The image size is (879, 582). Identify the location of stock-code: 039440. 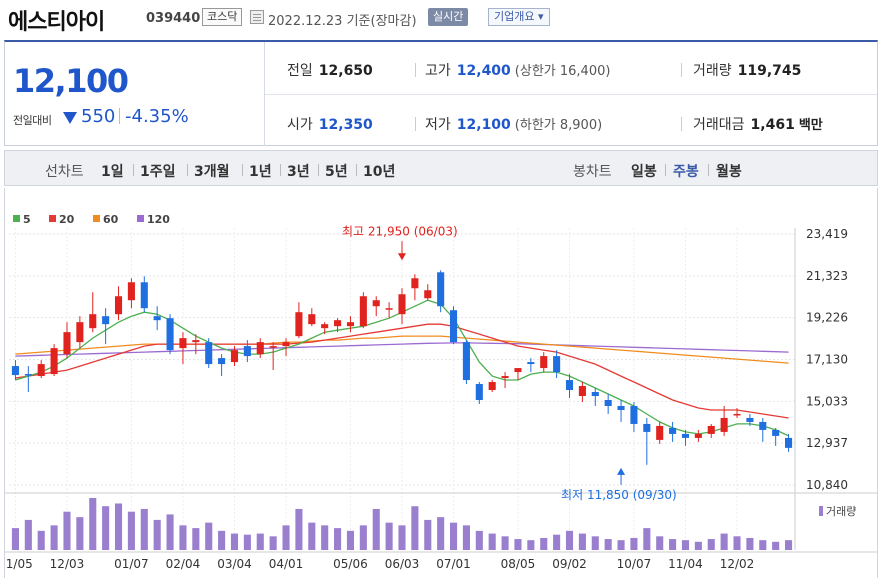
(173, 18).